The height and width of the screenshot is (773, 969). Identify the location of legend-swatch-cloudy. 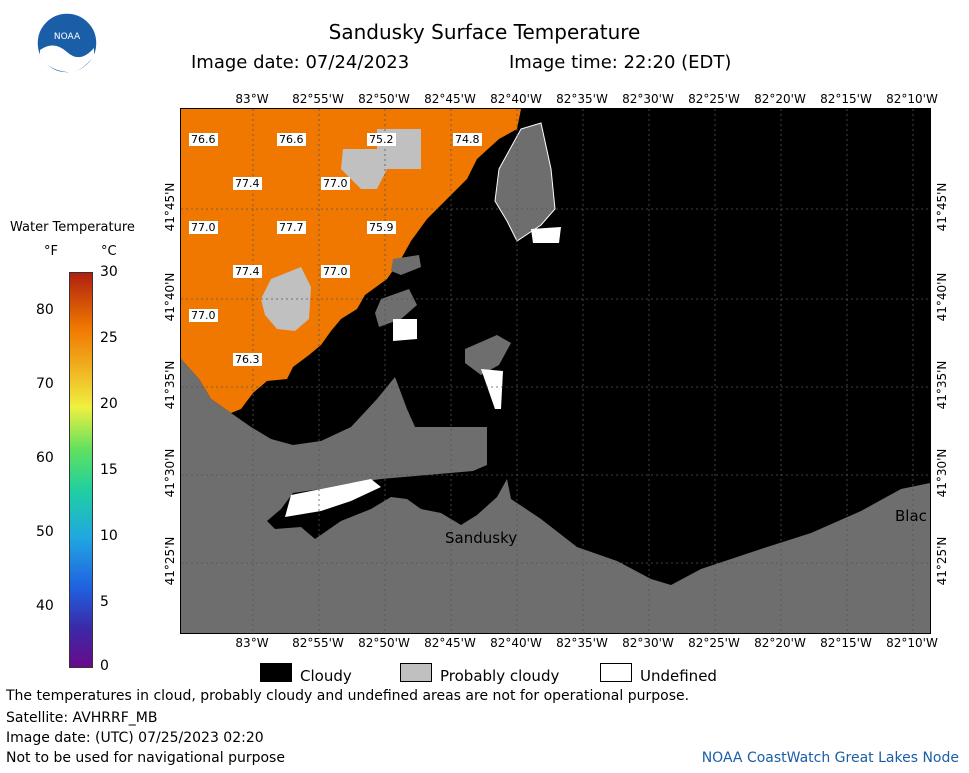
(276, 672).